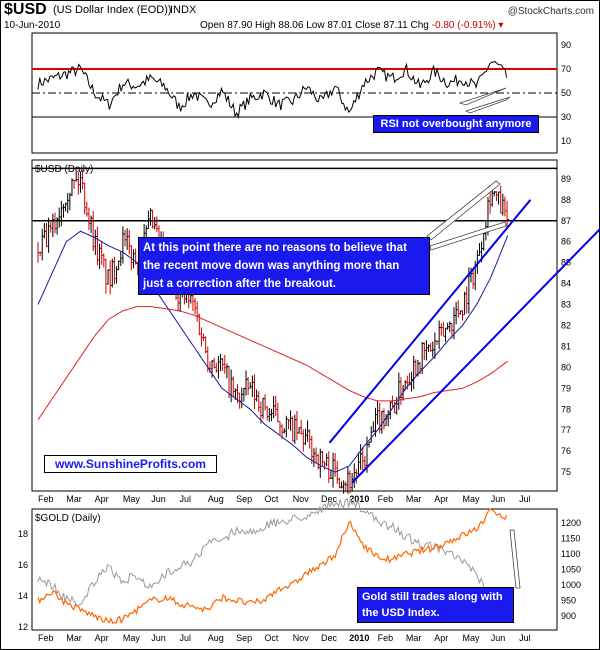 The image size is (600, 650). Describe the element at coordinates (272, 552) in the screenshot. I see `gold-usd-overlay-line` at that location.